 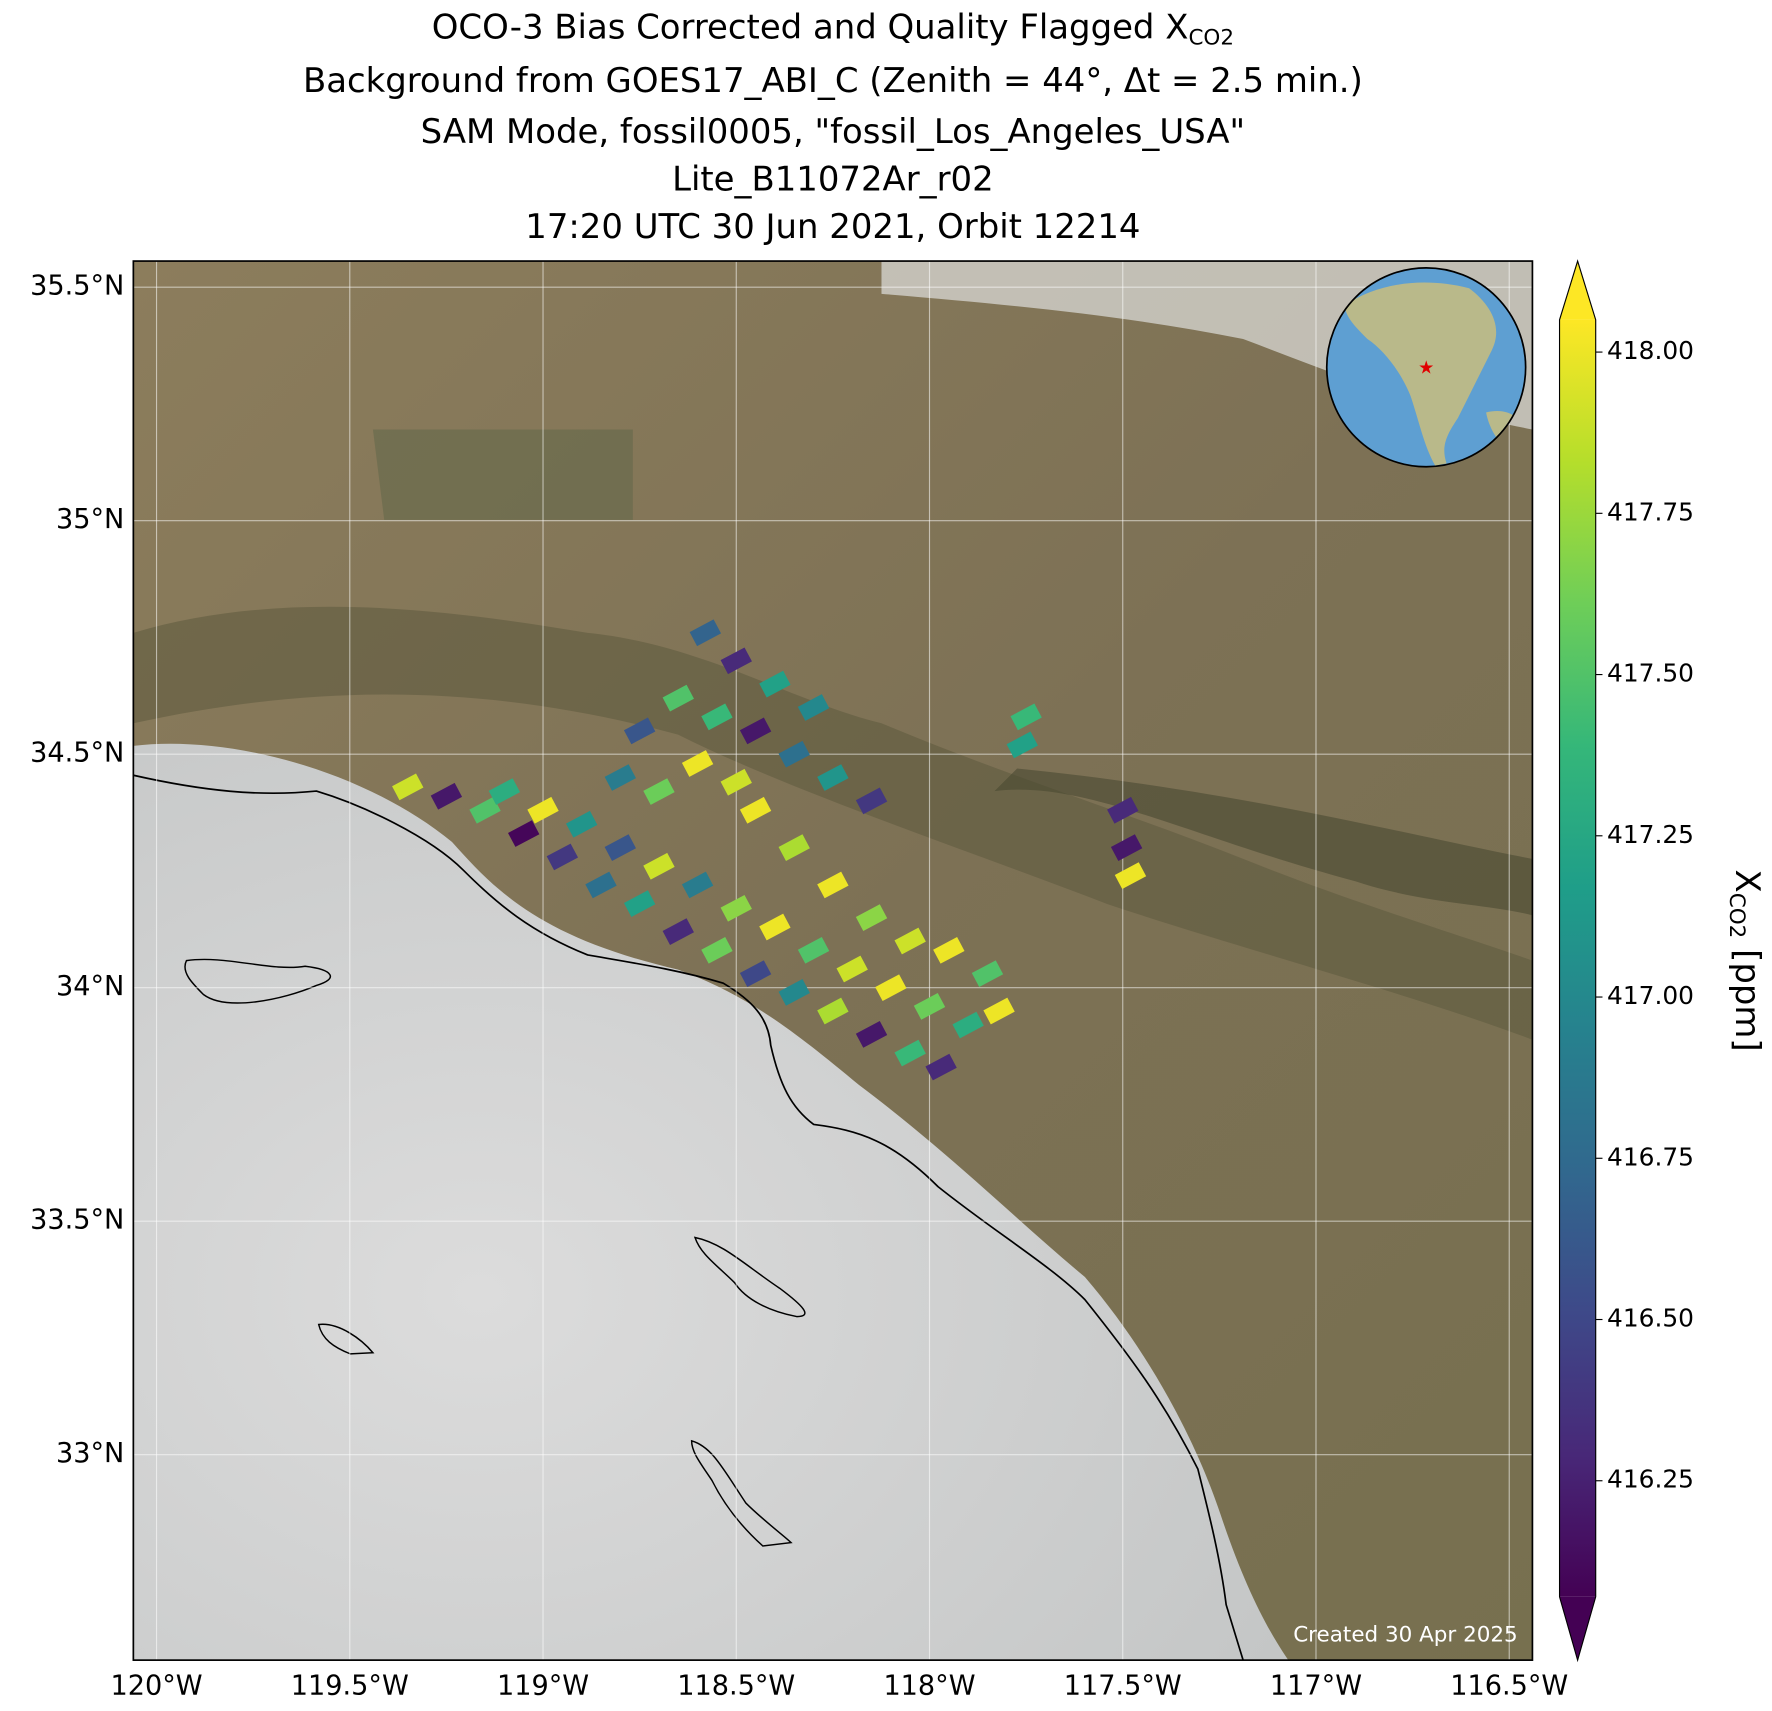 I want to click on x-tick-label: 118°W, so click(x=929, y=1686).